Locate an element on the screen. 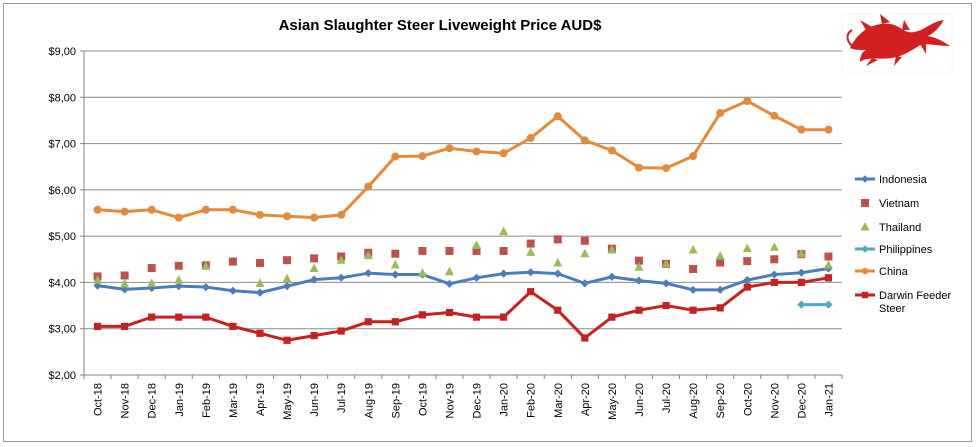 This screenshot has width=977, height=447. x-tick-label: Jul-19 is located at coordinates (342, 398).